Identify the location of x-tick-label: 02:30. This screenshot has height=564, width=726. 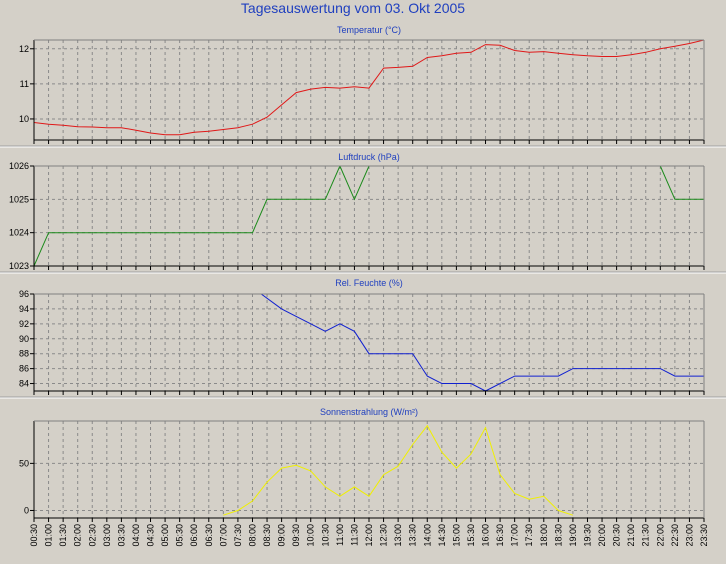
(92, 535).